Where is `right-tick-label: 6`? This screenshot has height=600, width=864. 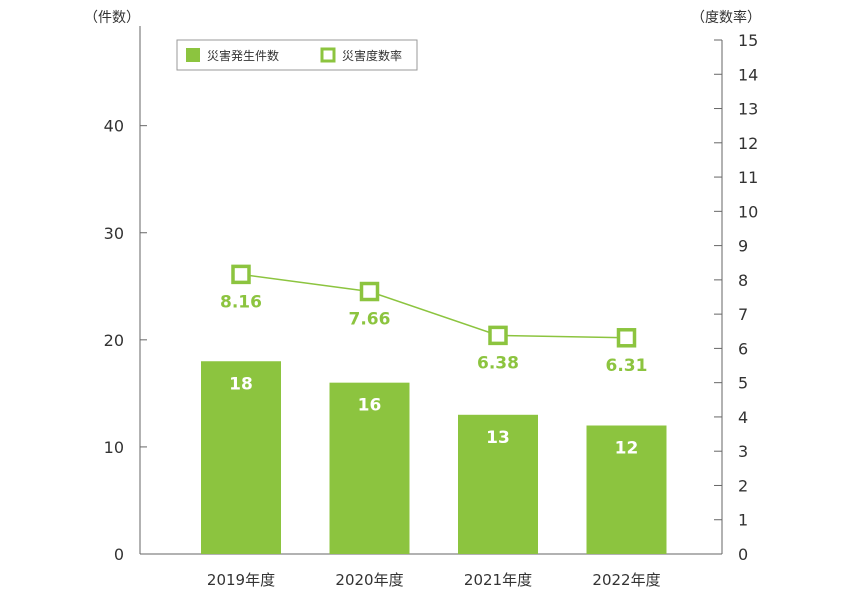 right-tick-label: 6 is located at coordinates (743, 348).